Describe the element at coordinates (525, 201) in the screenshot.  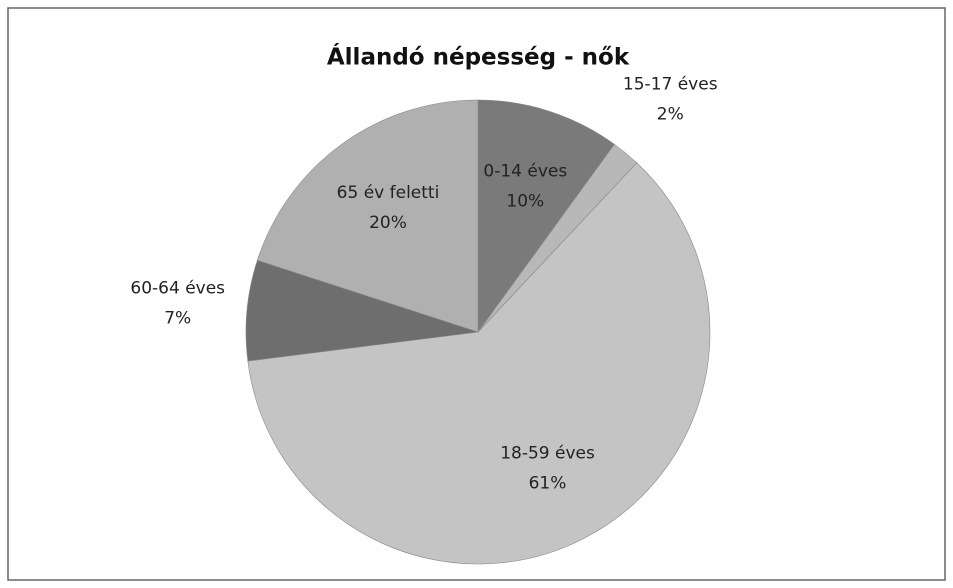
I see `data-label-value: 10%` at that location.